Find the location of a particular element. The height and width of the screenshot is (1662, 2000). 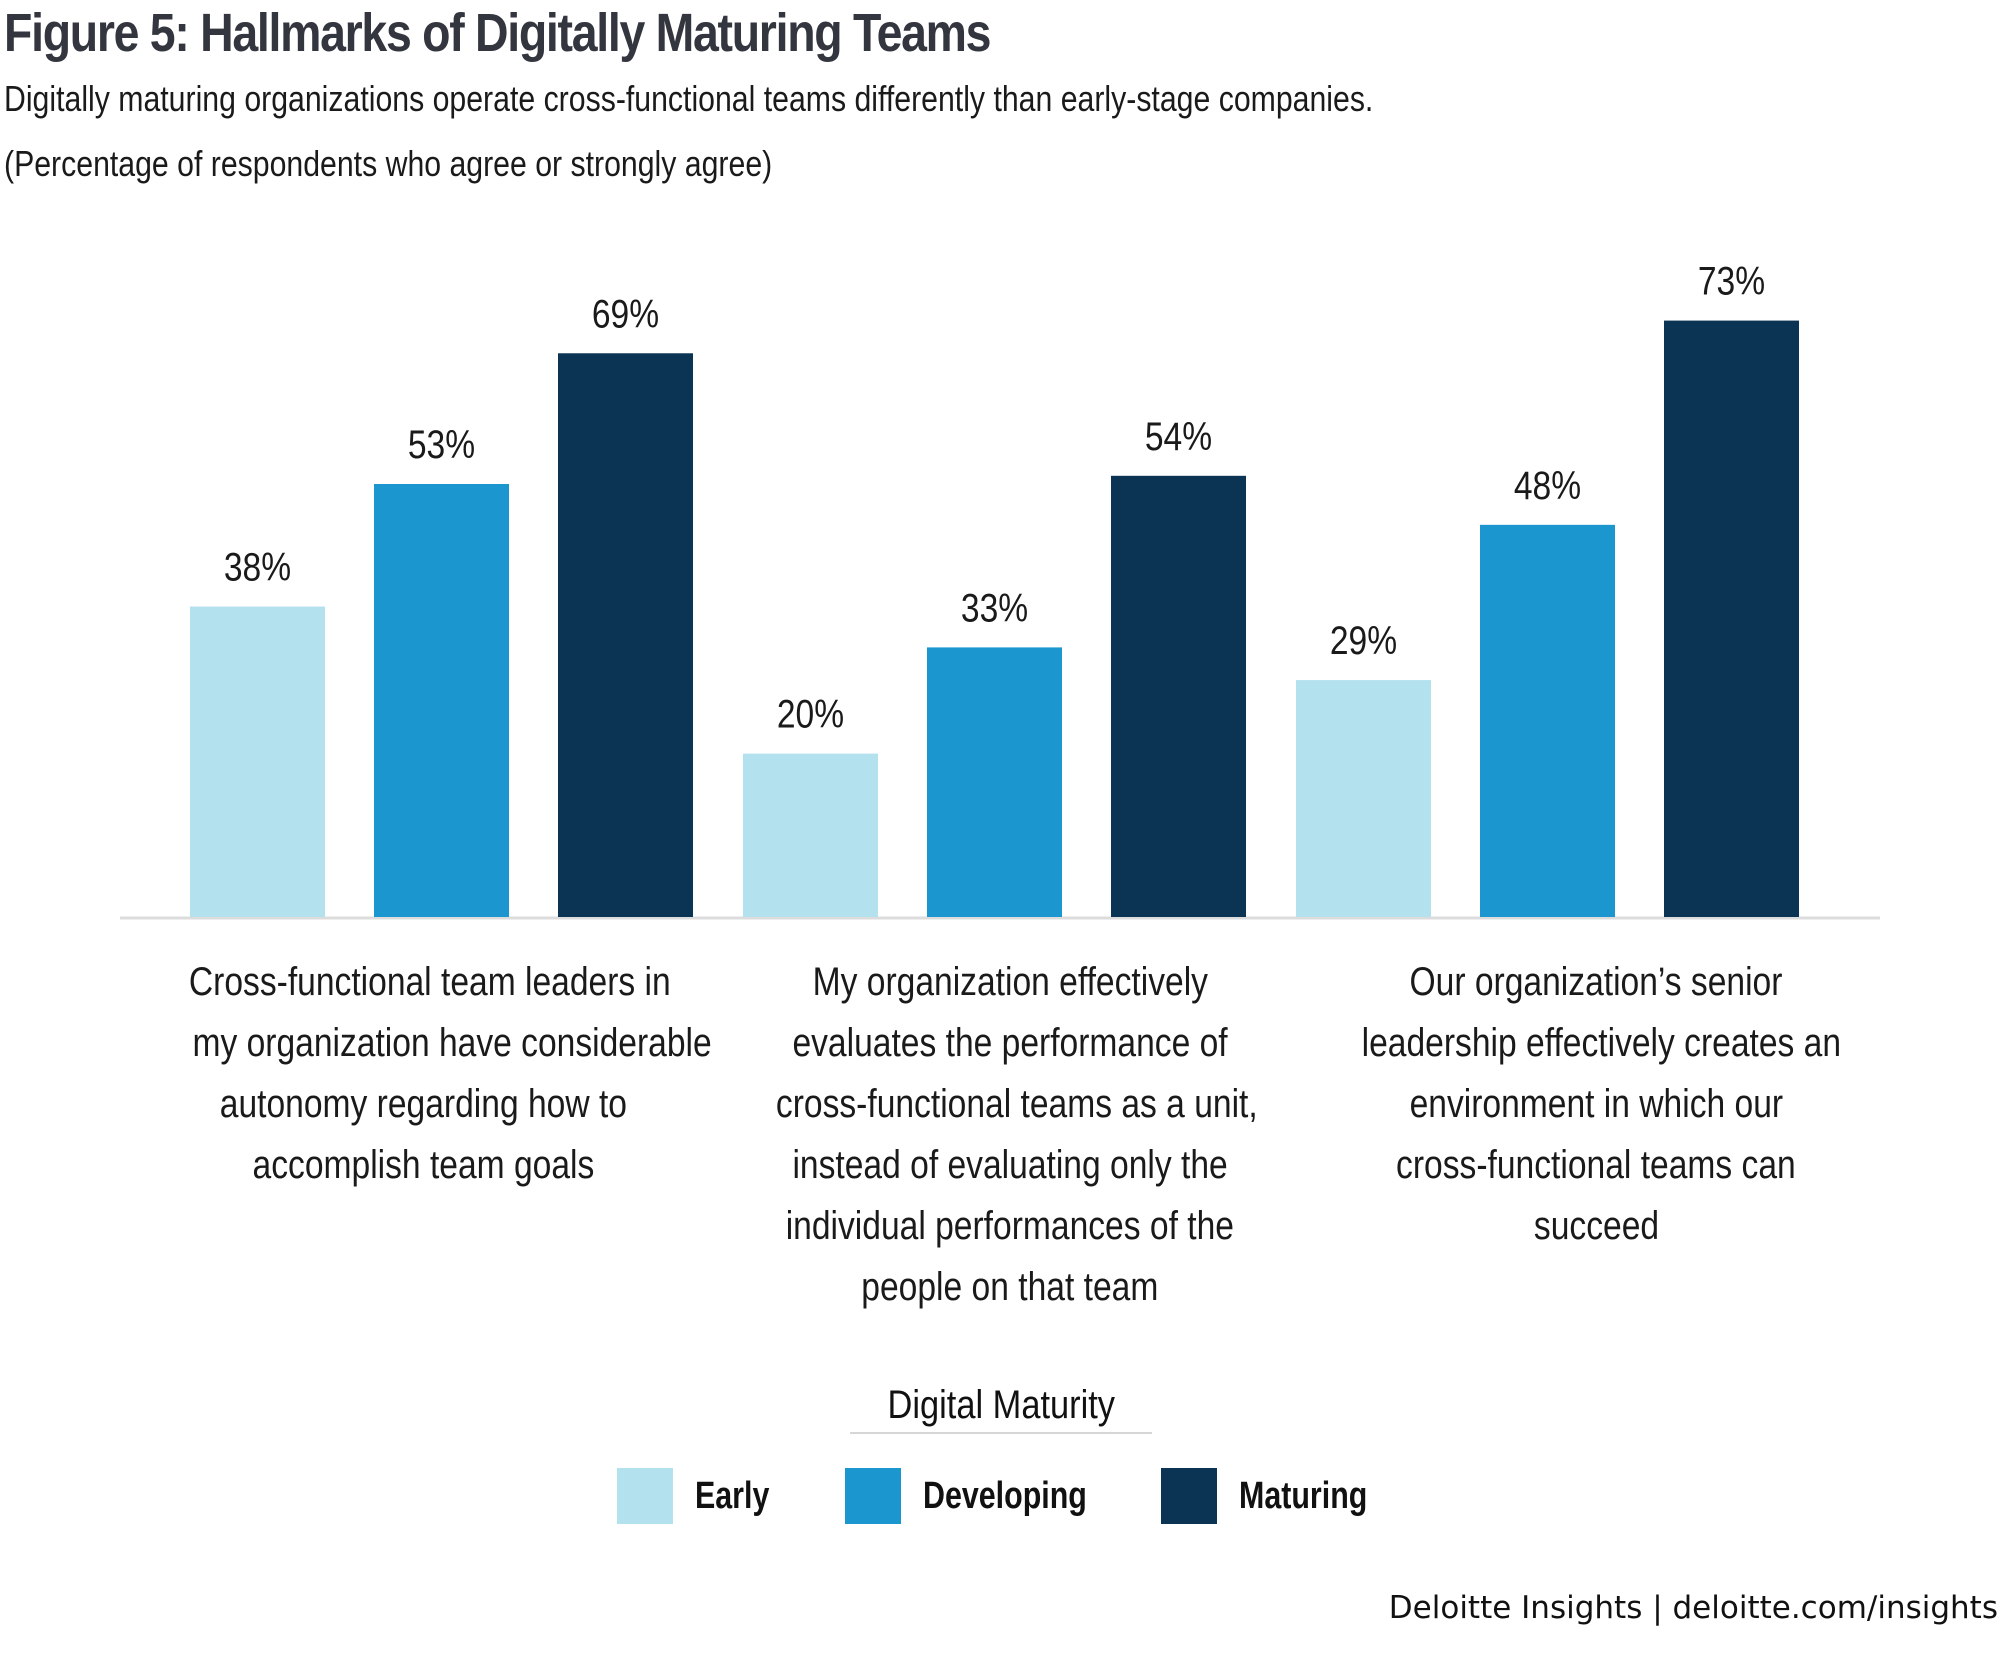

category-label-line: evaluates the performance of is located at coordinates (1010, 1043).